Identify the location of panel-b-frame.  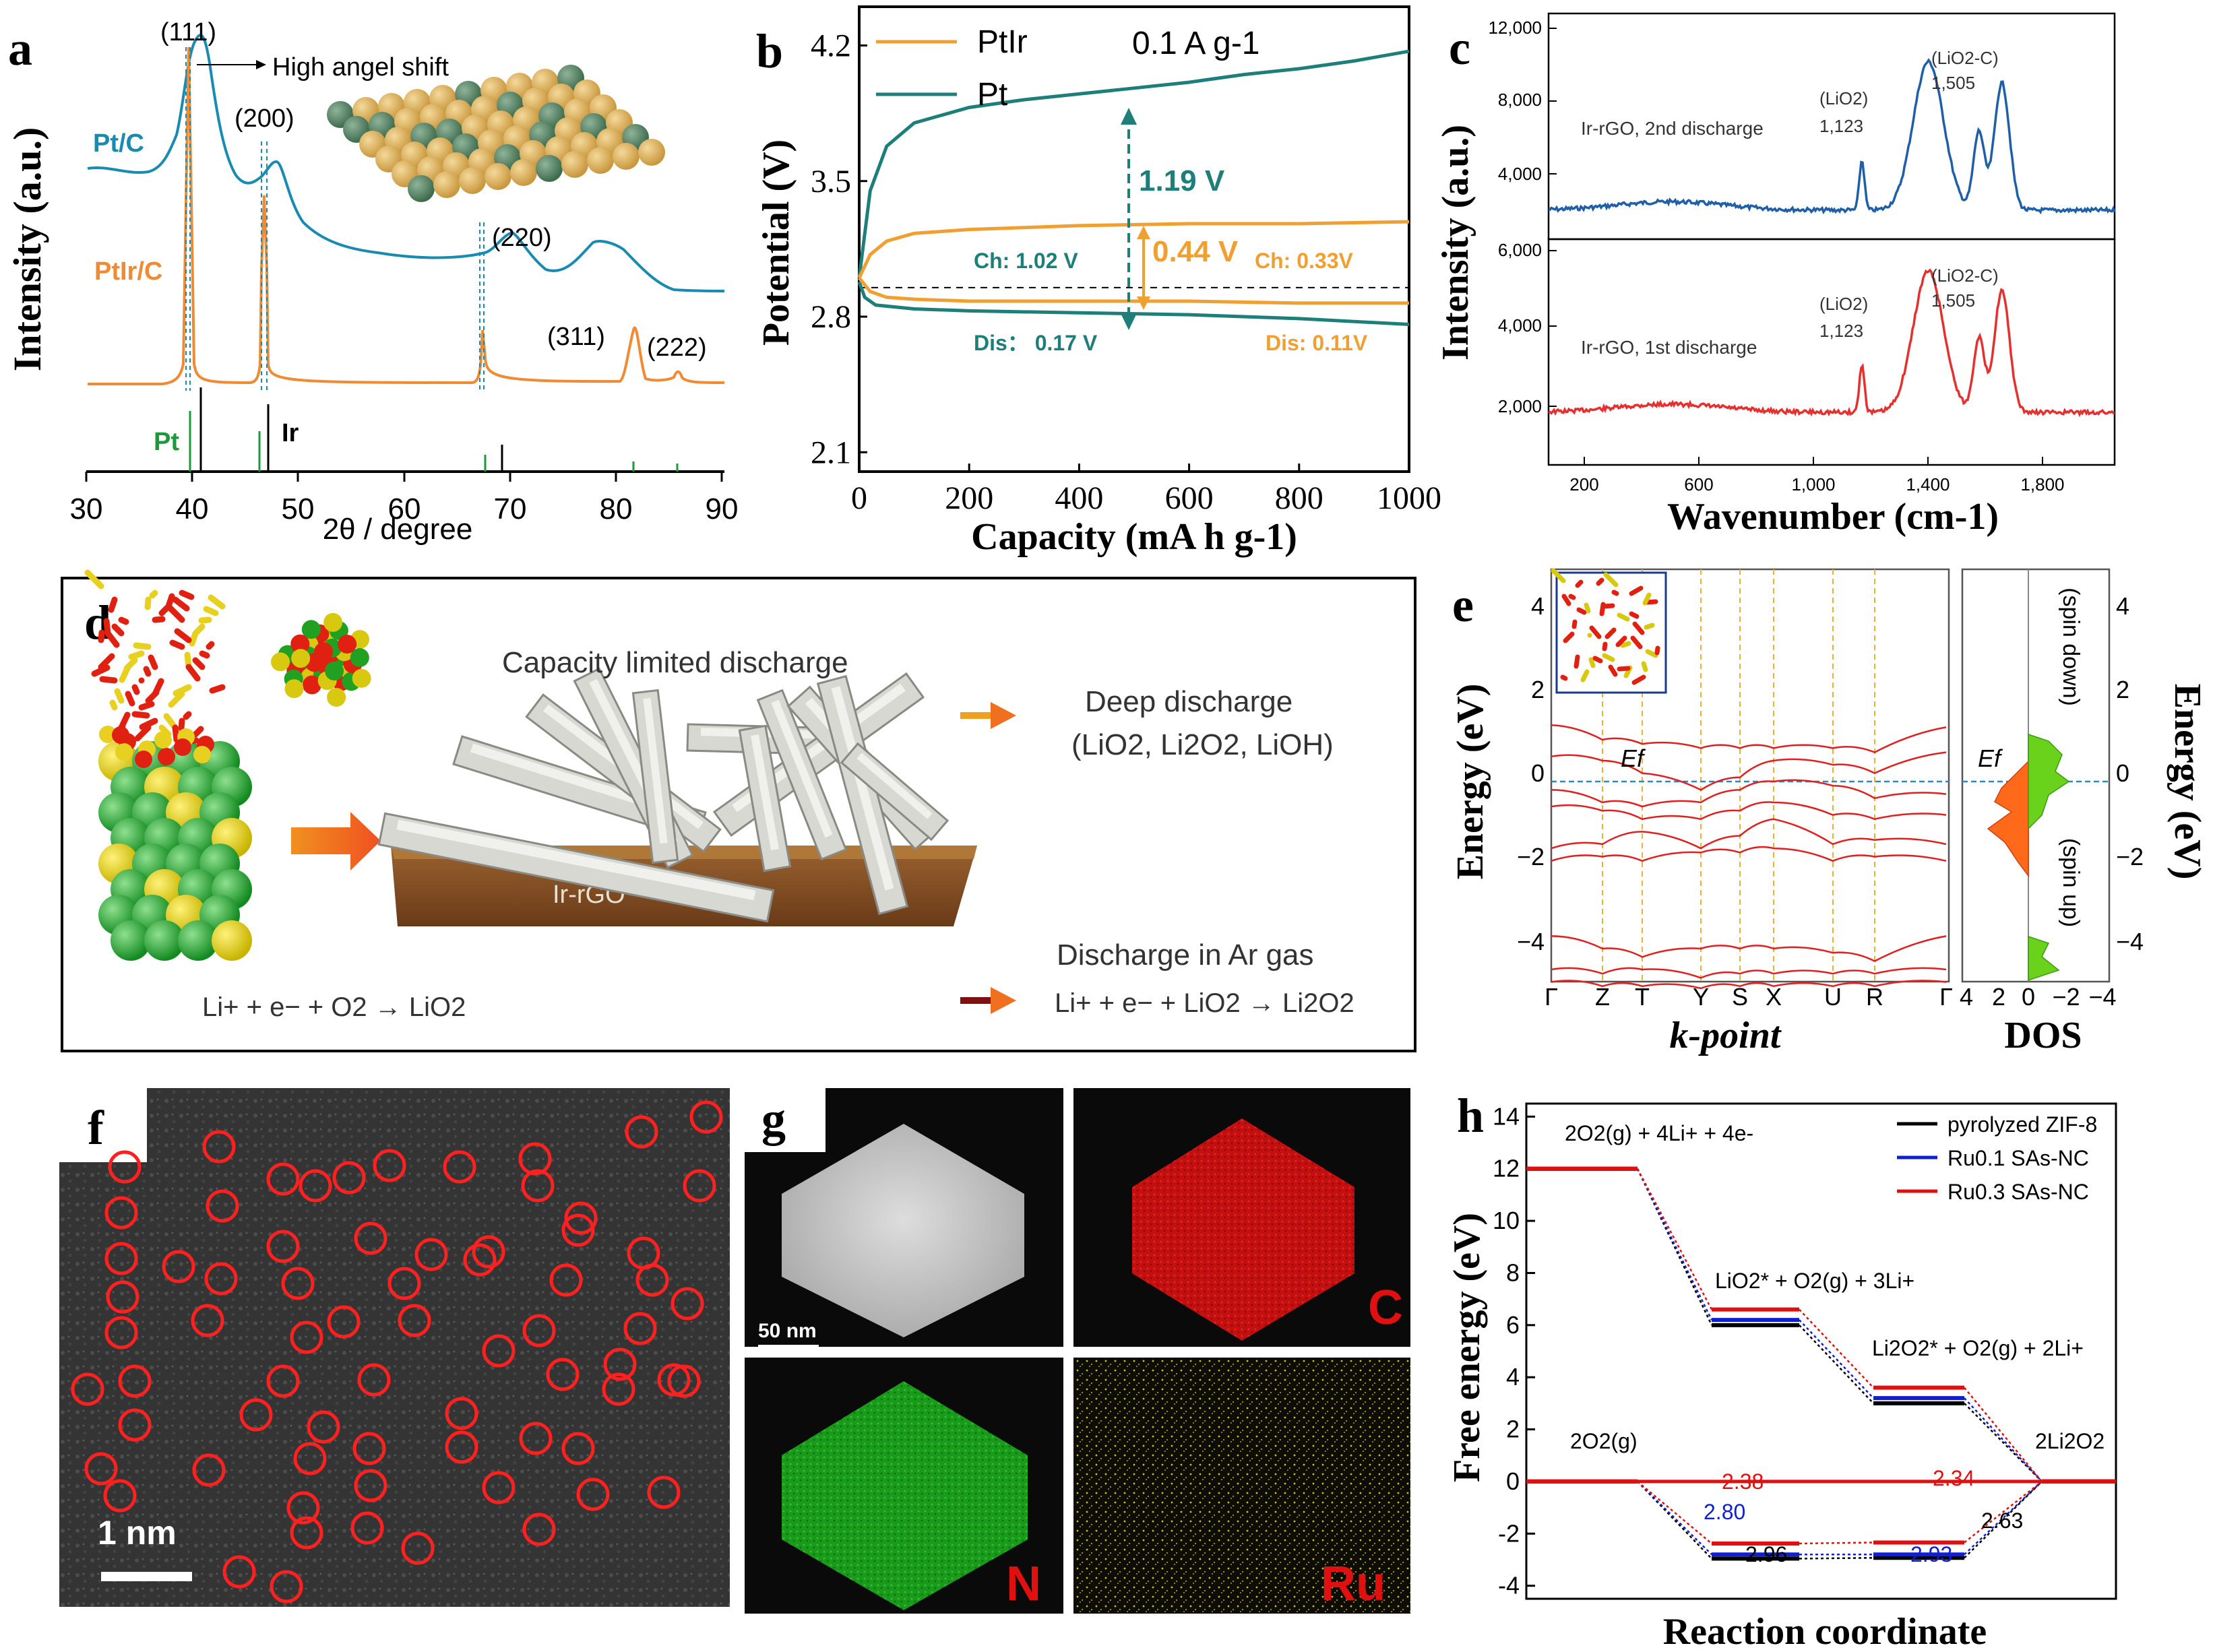
(1134, 239).